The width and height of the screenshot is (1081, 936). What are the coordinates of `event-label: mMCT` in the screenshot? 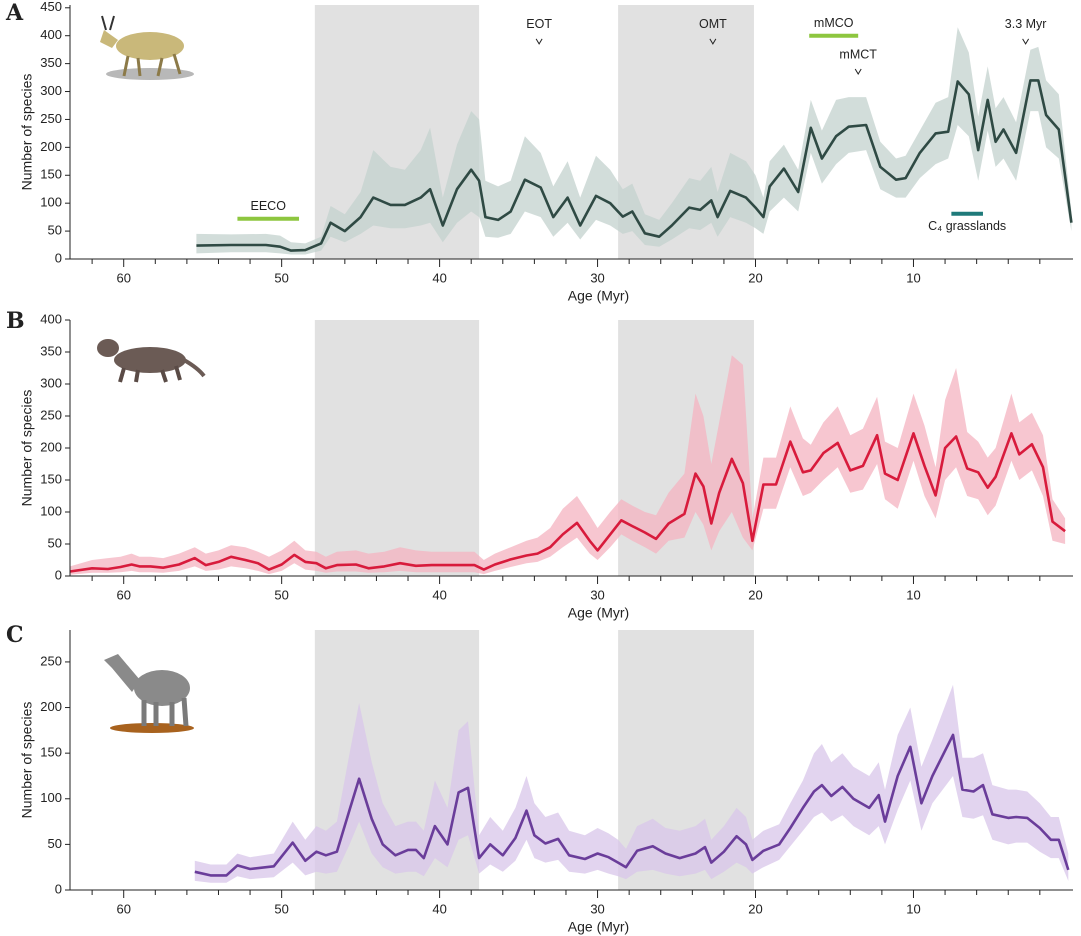 It's located at (858, 54).